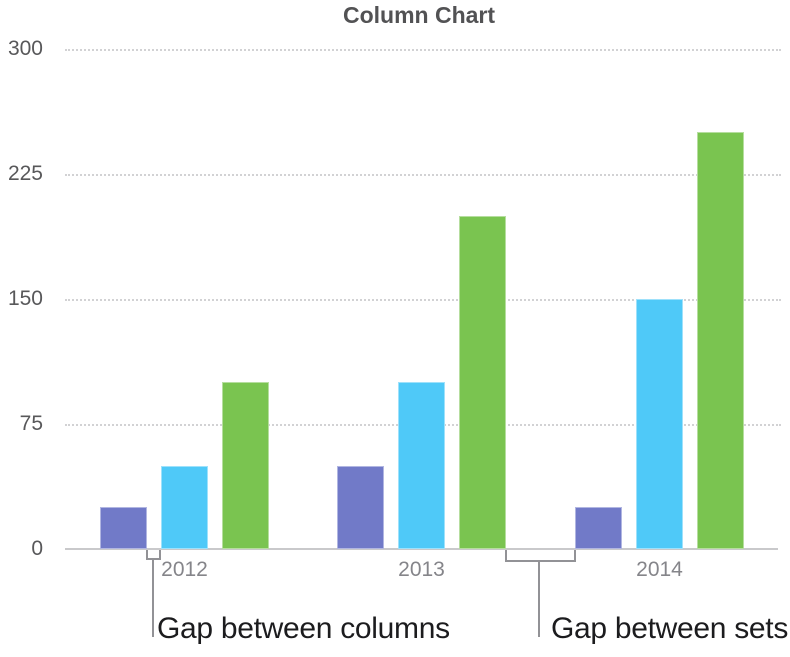  What do you see at coordinates (421, 465) in the screenshot?
I see `bar-2013-series-2-blue` at bounding box center [421, 465].